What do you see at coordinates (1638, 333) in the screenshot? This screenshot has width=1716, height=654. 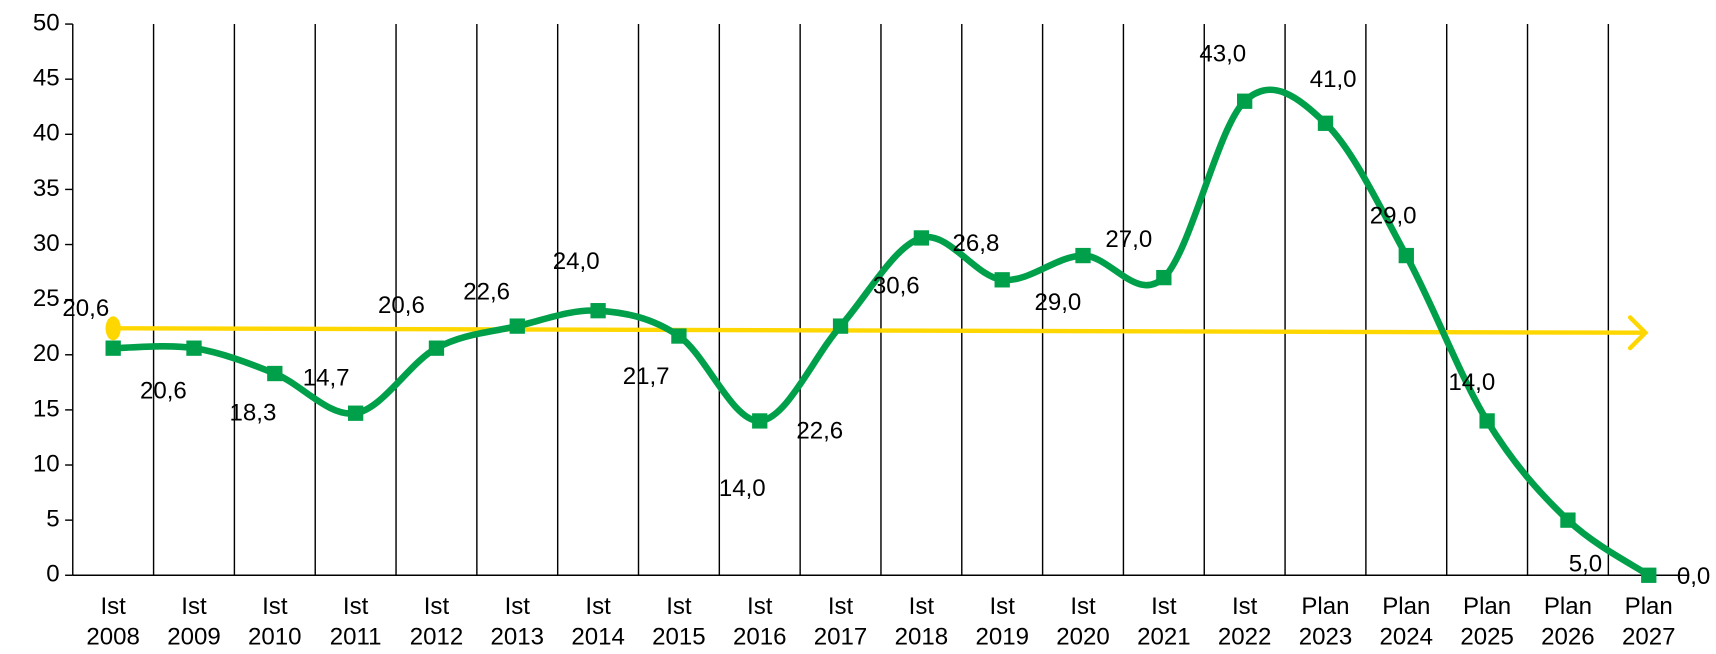 I see `trend-arrowhead` at bounding box center [1638, 333].